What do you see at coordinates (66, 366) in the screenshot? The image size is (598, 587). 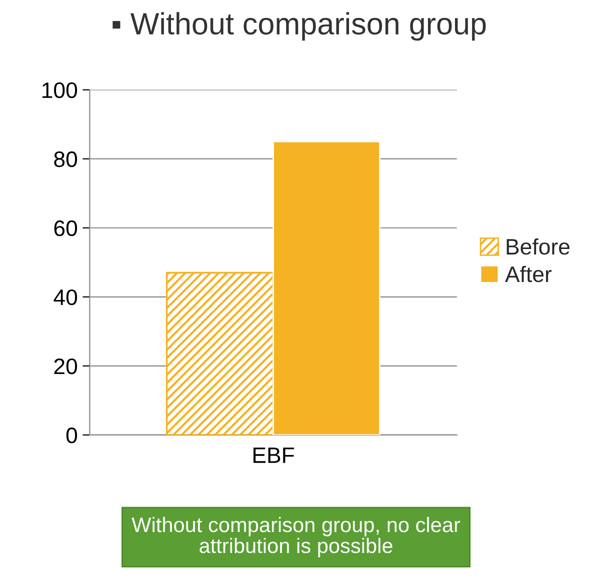 I see `y-tick-label: 20` at bounding box center [66, 366].